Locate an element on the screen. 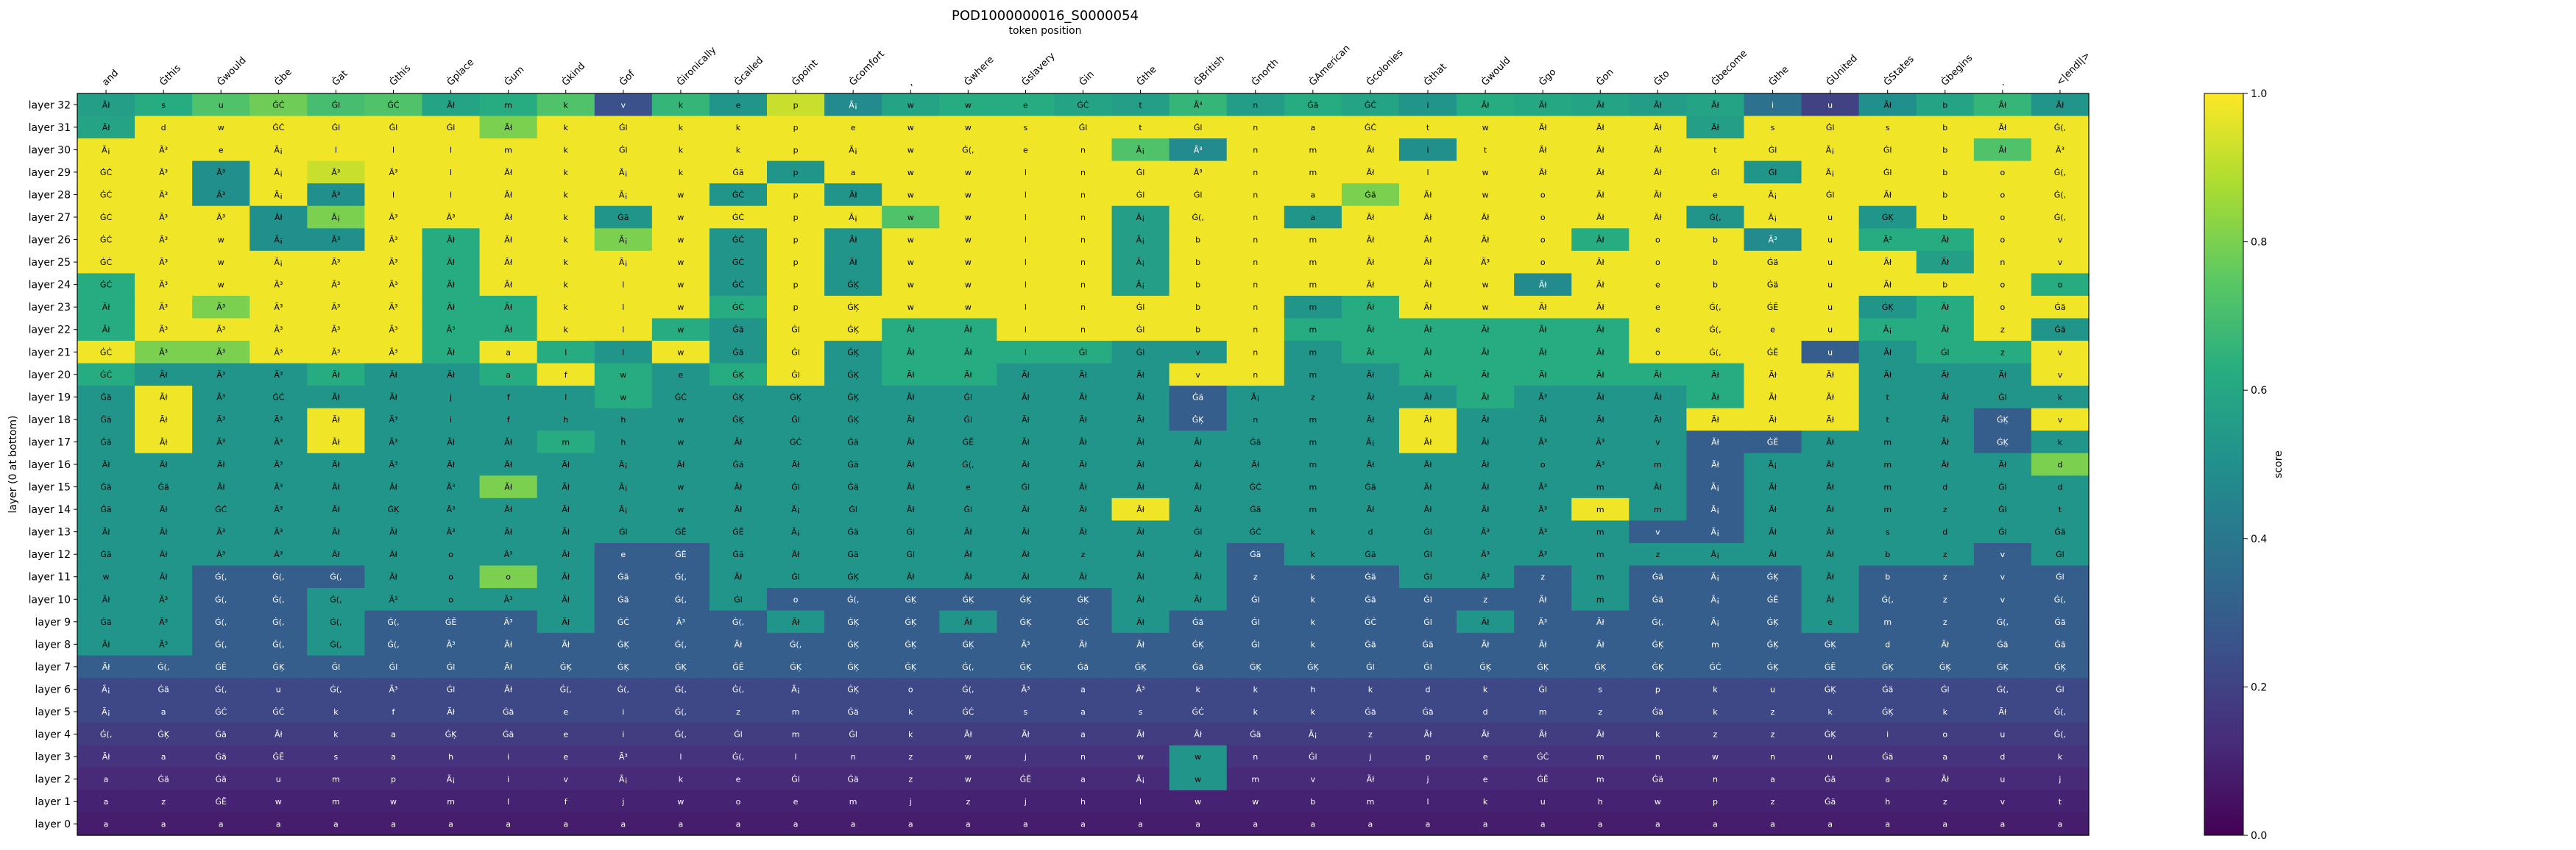 Image resolution: width=2576 pixels, height=850 pixels. cell-label: b is located at coordinates (1715, 240).